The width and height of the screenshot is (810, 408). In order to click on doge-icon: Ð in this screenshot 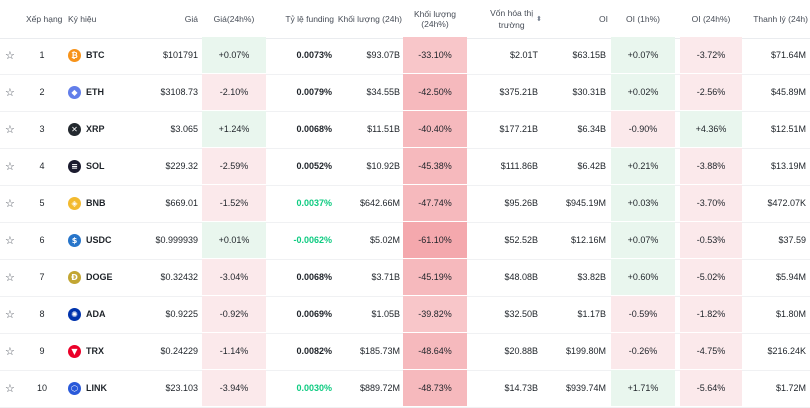, I will do `click(74, 277)`.